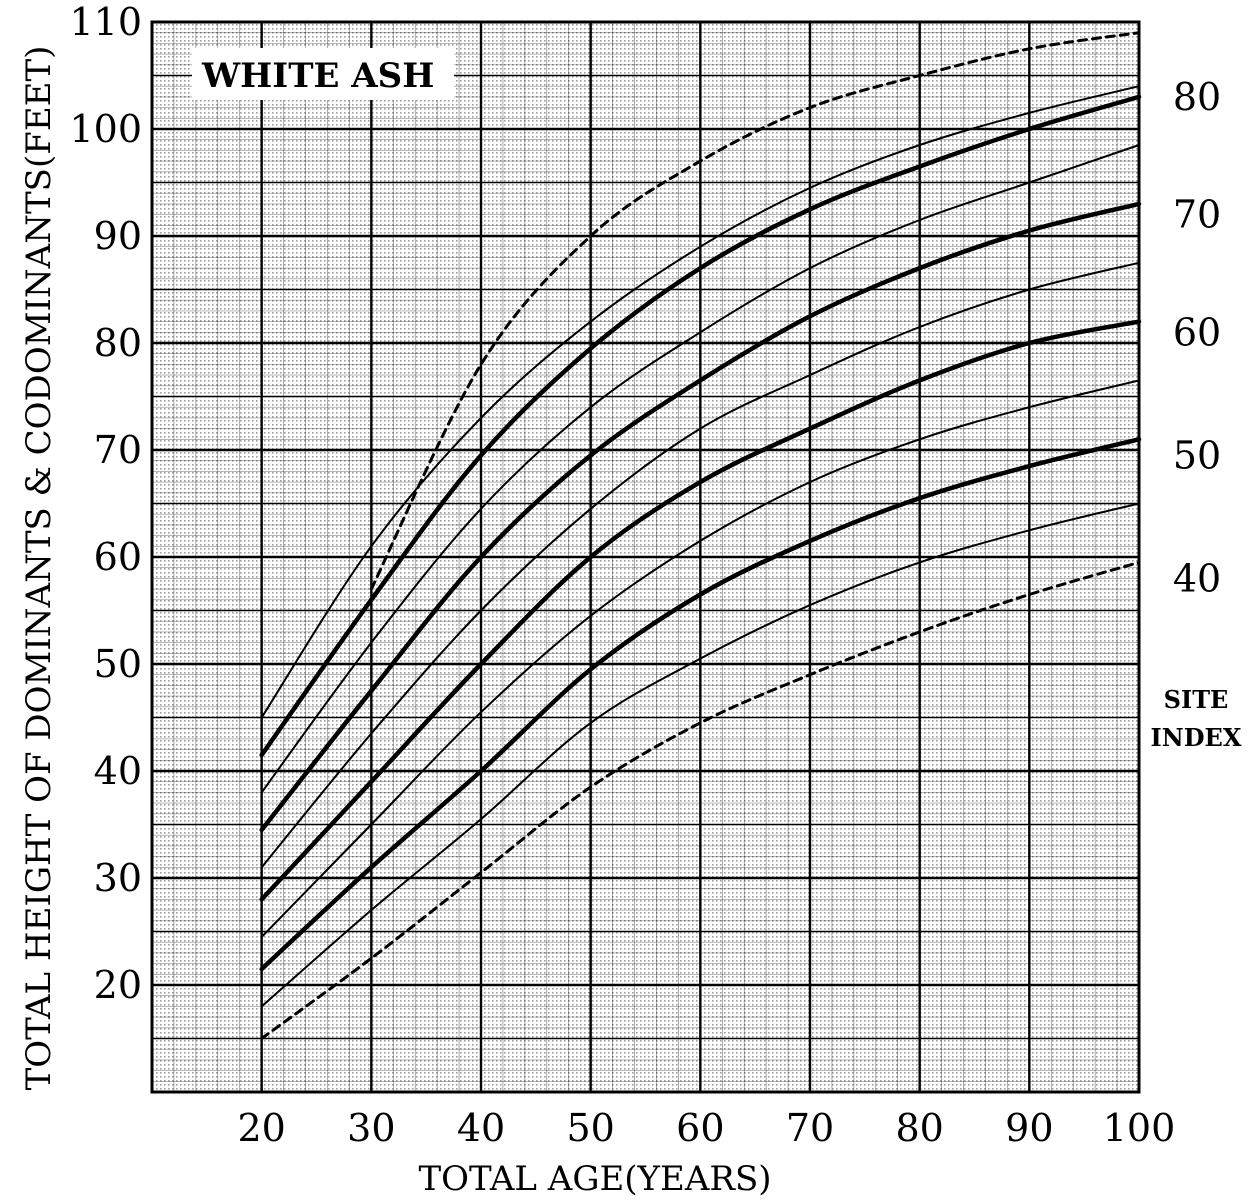  Describe the element at coordinates (810, 1128) in the screenshot. I see `x-tick-label: 70` at that location.